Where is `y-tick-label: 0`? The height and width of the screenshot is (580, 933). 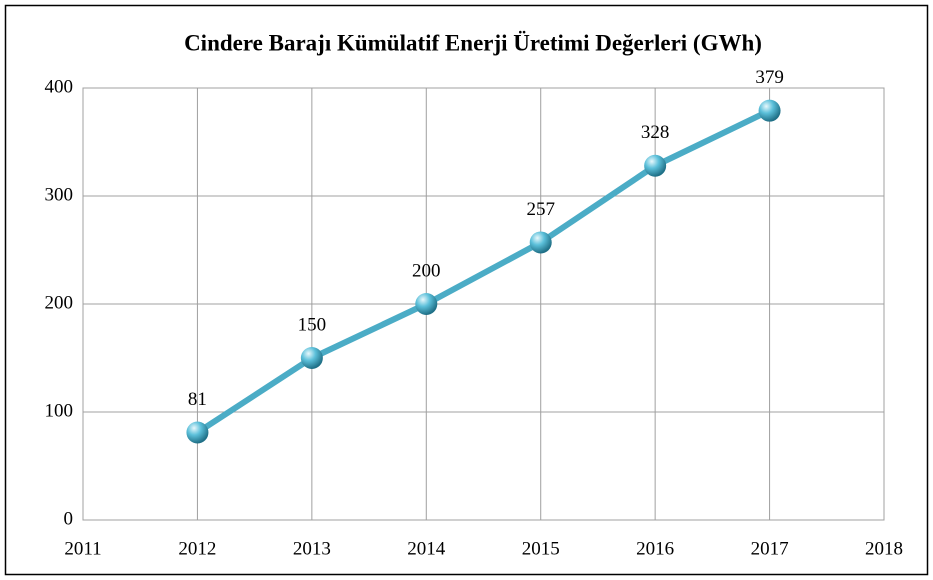
y-tick-label: 0 is located at coordinates (69, 518).